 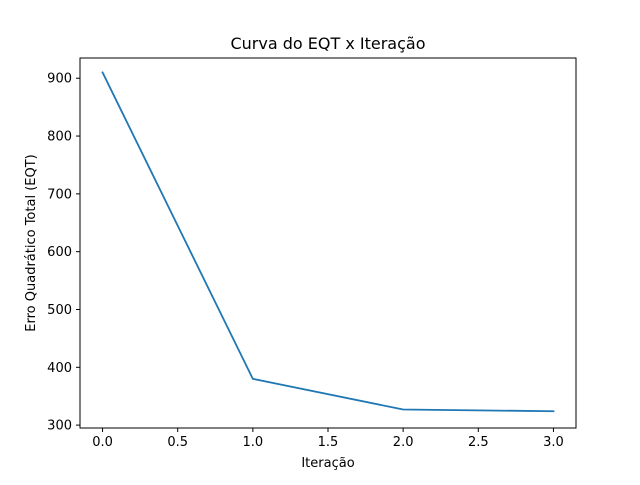 What do you see at coordinates (327, 463) in the screenshot?
I see `x-axis-label: Iteração` at bounding box center [327, 463].